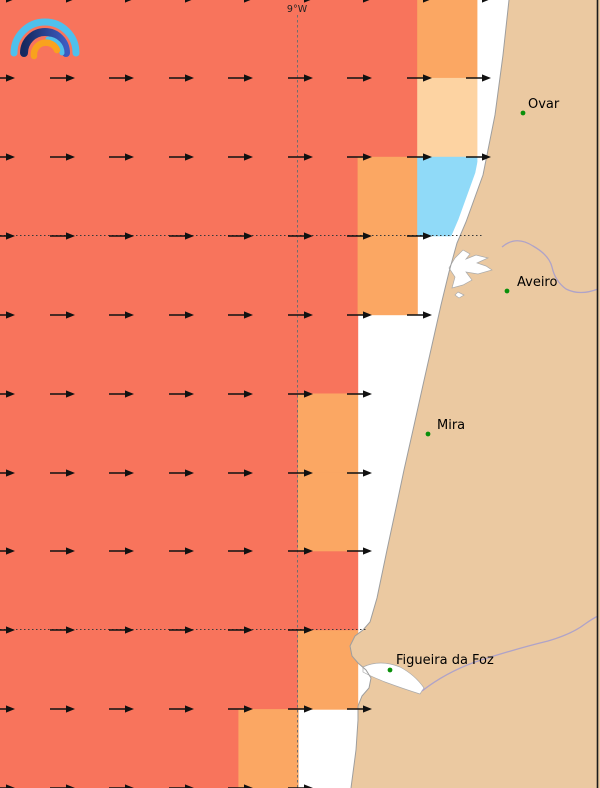 The height and width of the screenshot is (788, 600). What do you see at coordinates (470, 269) in the screenshot?
I see `aveiro-lagoon` at bounding box center [470, 269].